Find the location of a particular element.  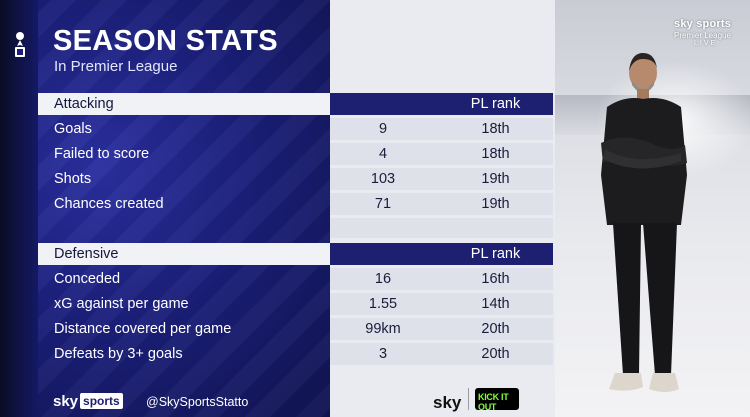

spacer-row is located at coordinates (295, 228).